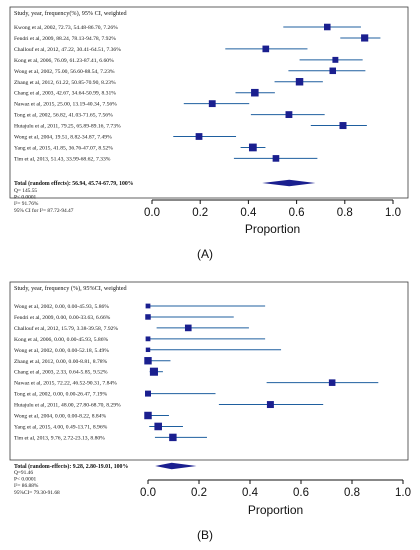  I want to click on study-label: Wong et al, 2004, 0.00, 0.00-8.22, 8.84%, so click(60, 417).